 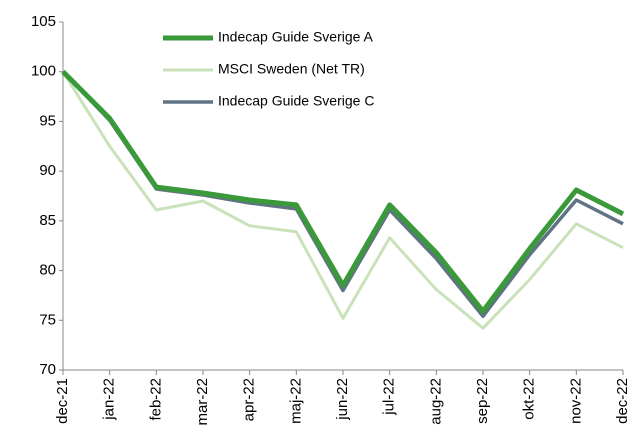 I want to click on legend-label: MSCI Sweden (Net TR), so click(x=291, y=69).